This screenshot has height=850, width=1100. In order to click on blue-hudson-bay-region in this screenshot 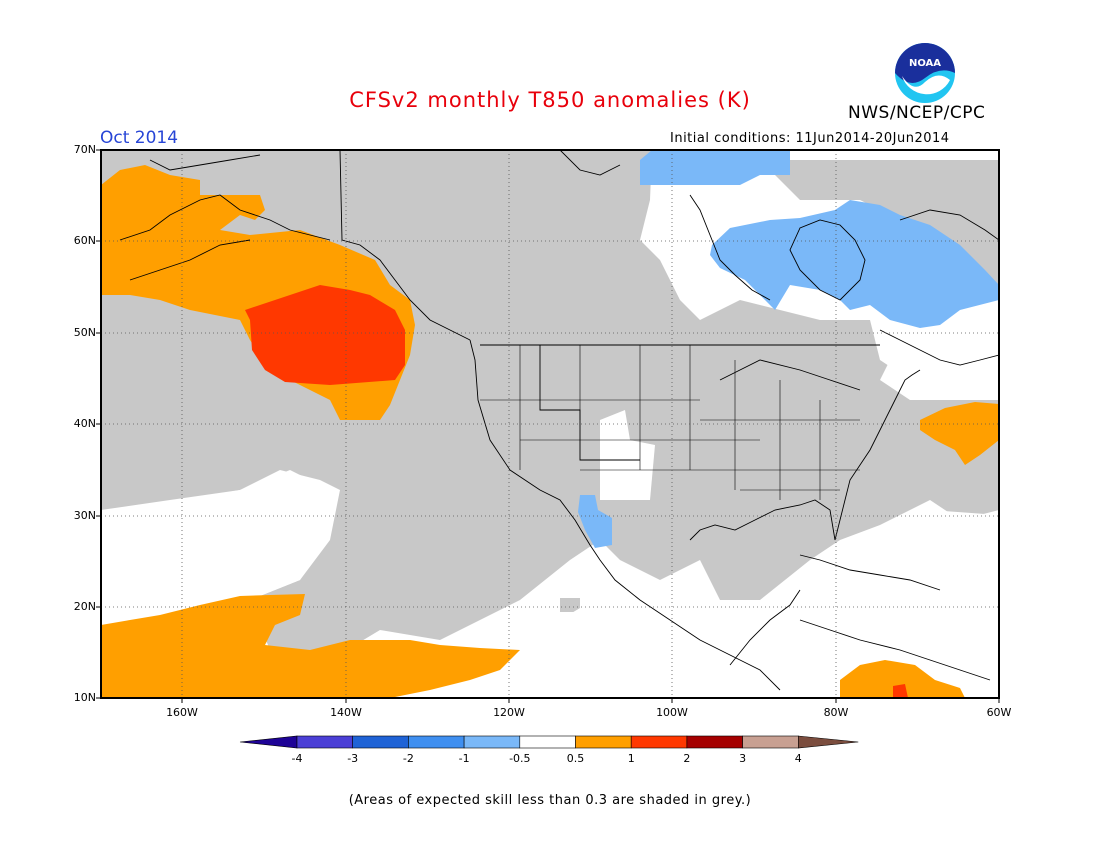, I will do `click(854, 264)`.